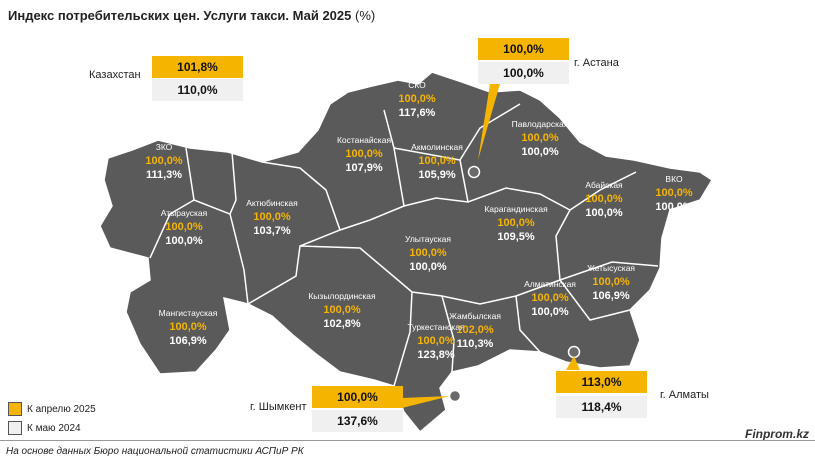 The image size is (815, 468). Describe the element at coordinates (596, 63) in the screenshot. I see `astana-label: г. Астана` at that location.